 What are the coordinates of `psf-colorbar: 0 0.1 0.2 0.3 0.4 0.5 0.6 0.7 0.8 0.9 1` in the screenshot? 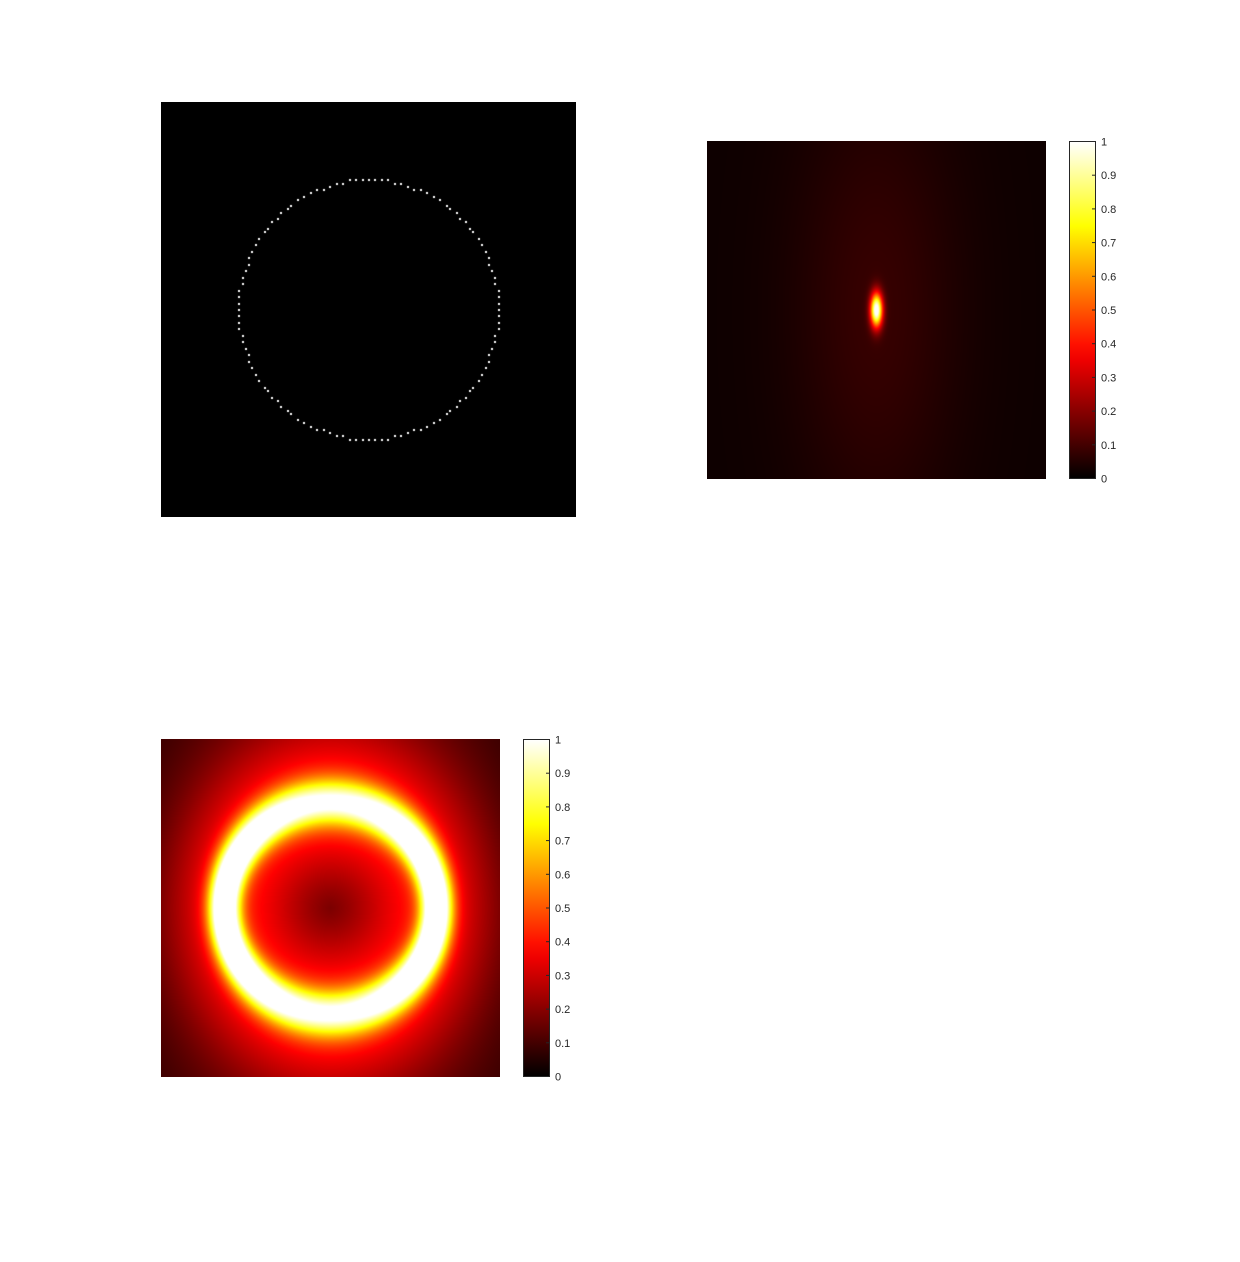 It's located at (1092, 311).